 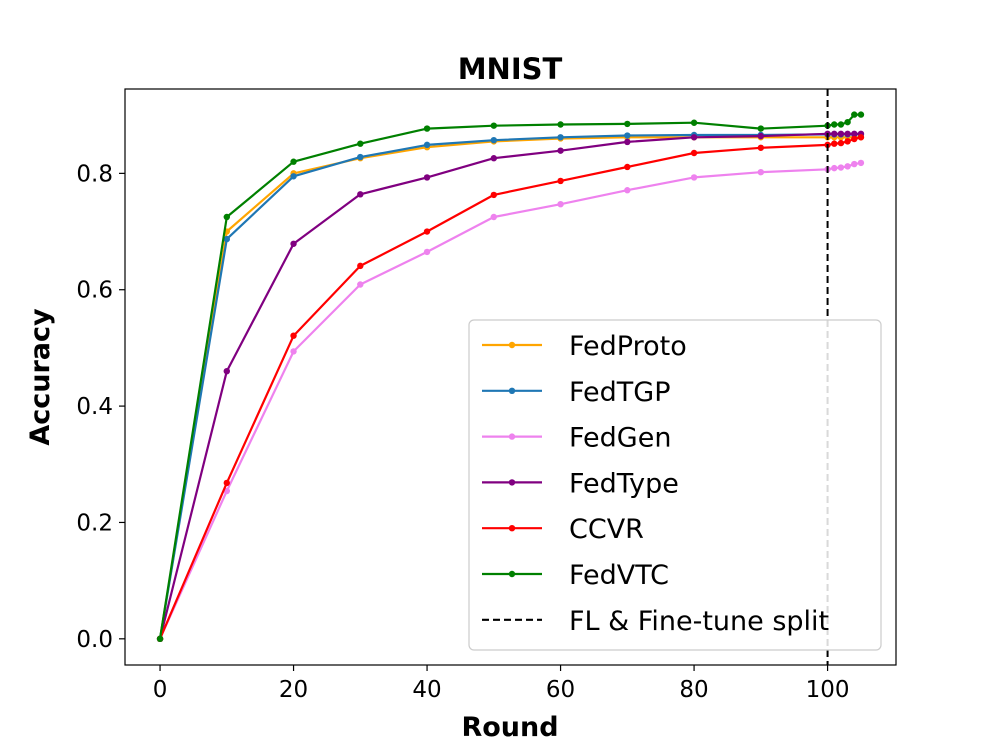 What do you see at coordinates (426, 690) in the screenshot?
I see `x-tick-label: 40` at bounding box center [426, 690].